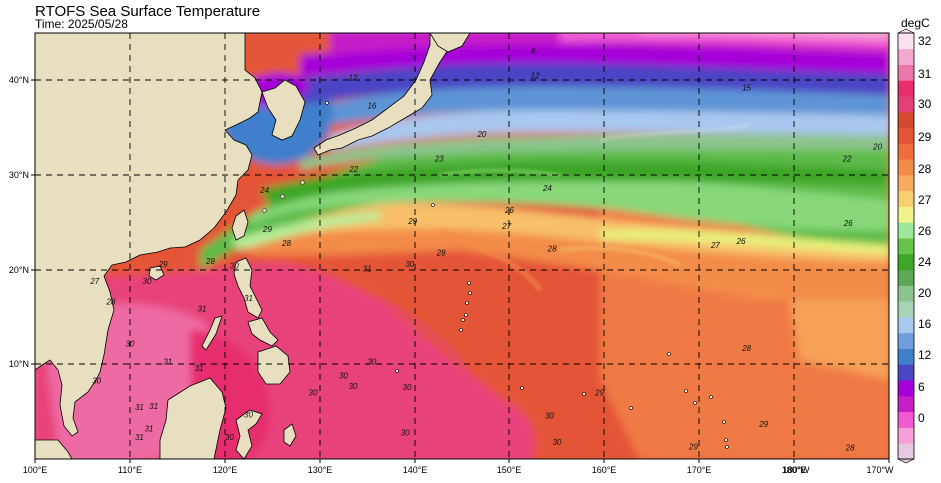  What do you see at coordinates (439, 159) in the screenshot?
I see `contour-label: 23` at bounding box center [439, 159].